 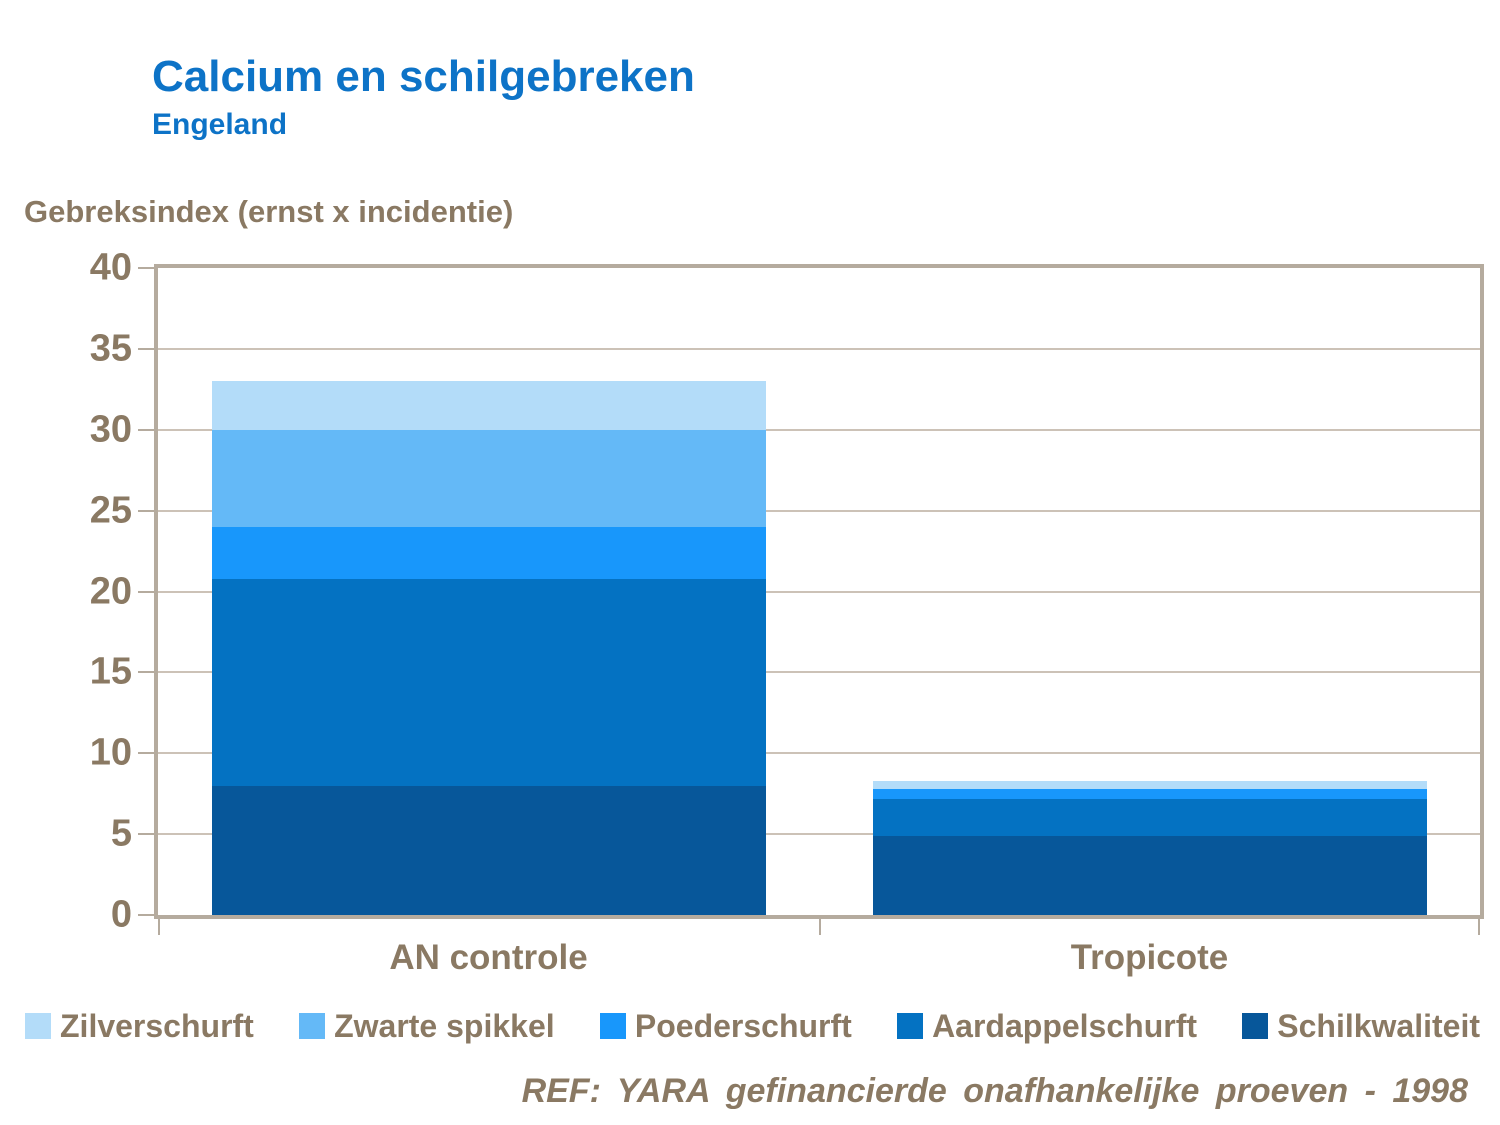 What do you see at coordinates (488, 405) in the screenshot?
I see `bar-an-controle-segment-zilverschurft` at bounding box center [488, 405].